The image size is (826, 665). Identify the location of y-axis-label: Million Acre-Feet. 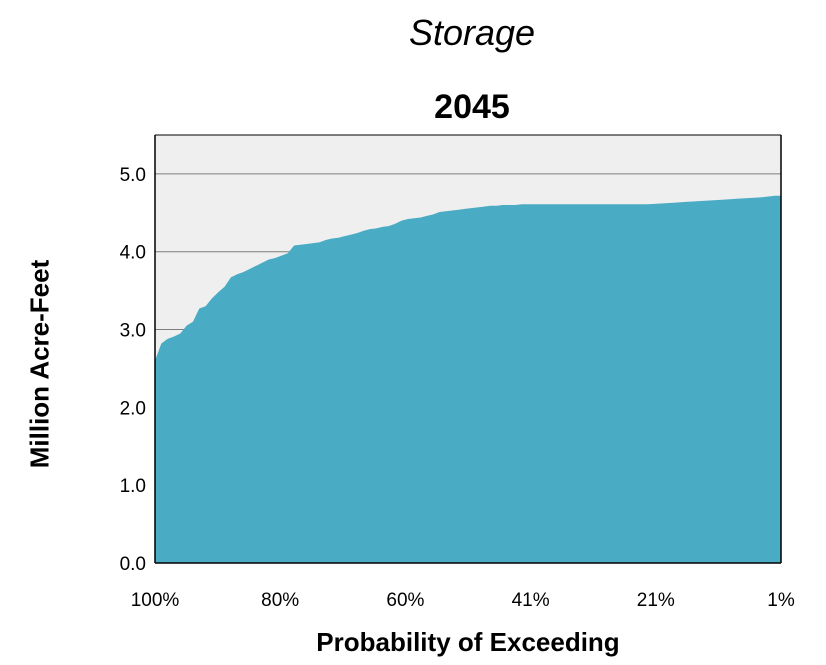
(39, 364).